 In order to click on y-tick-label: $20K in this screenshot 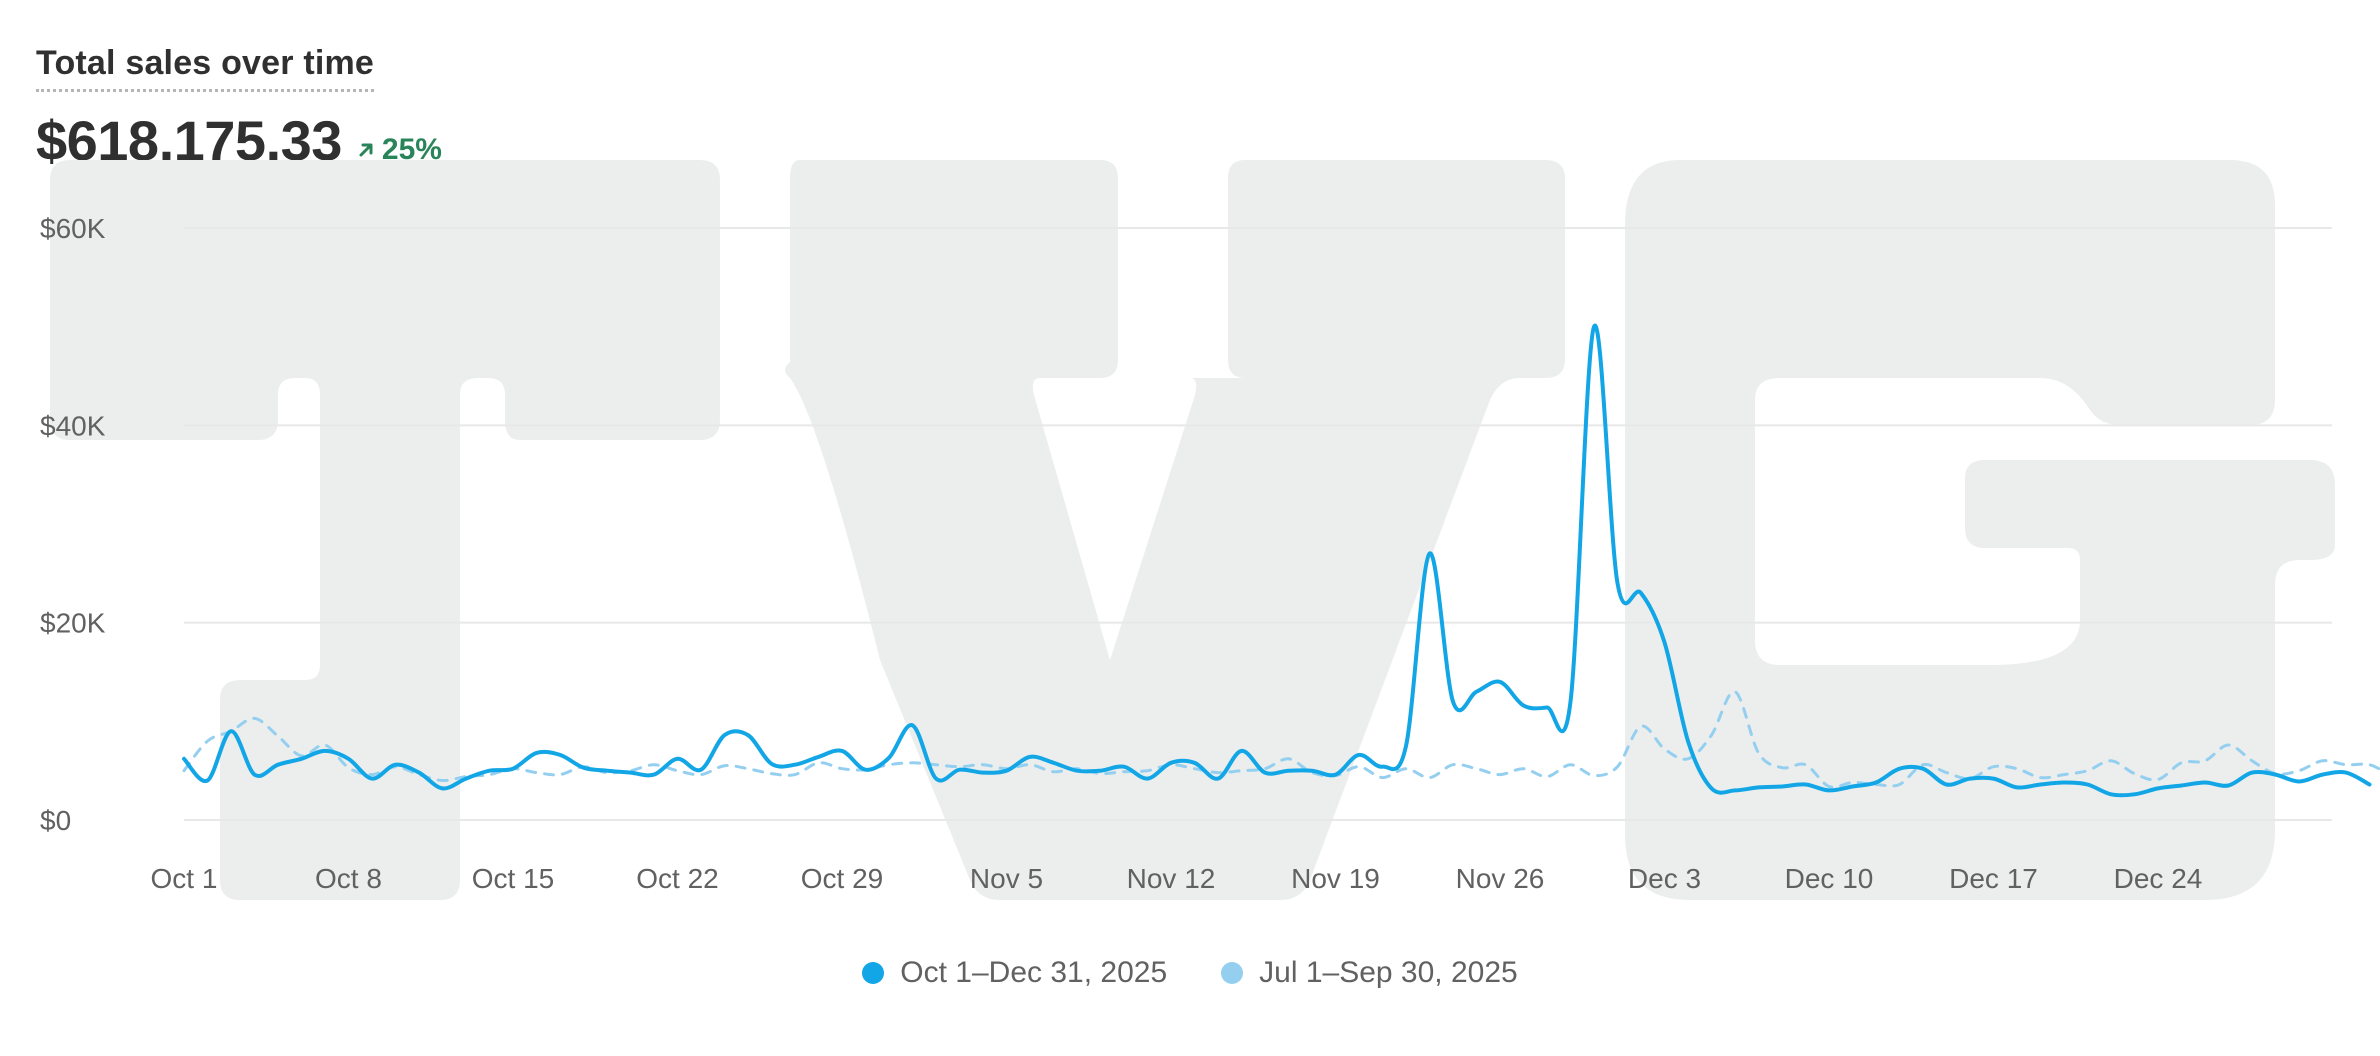, I will do `click(73, 623)`.